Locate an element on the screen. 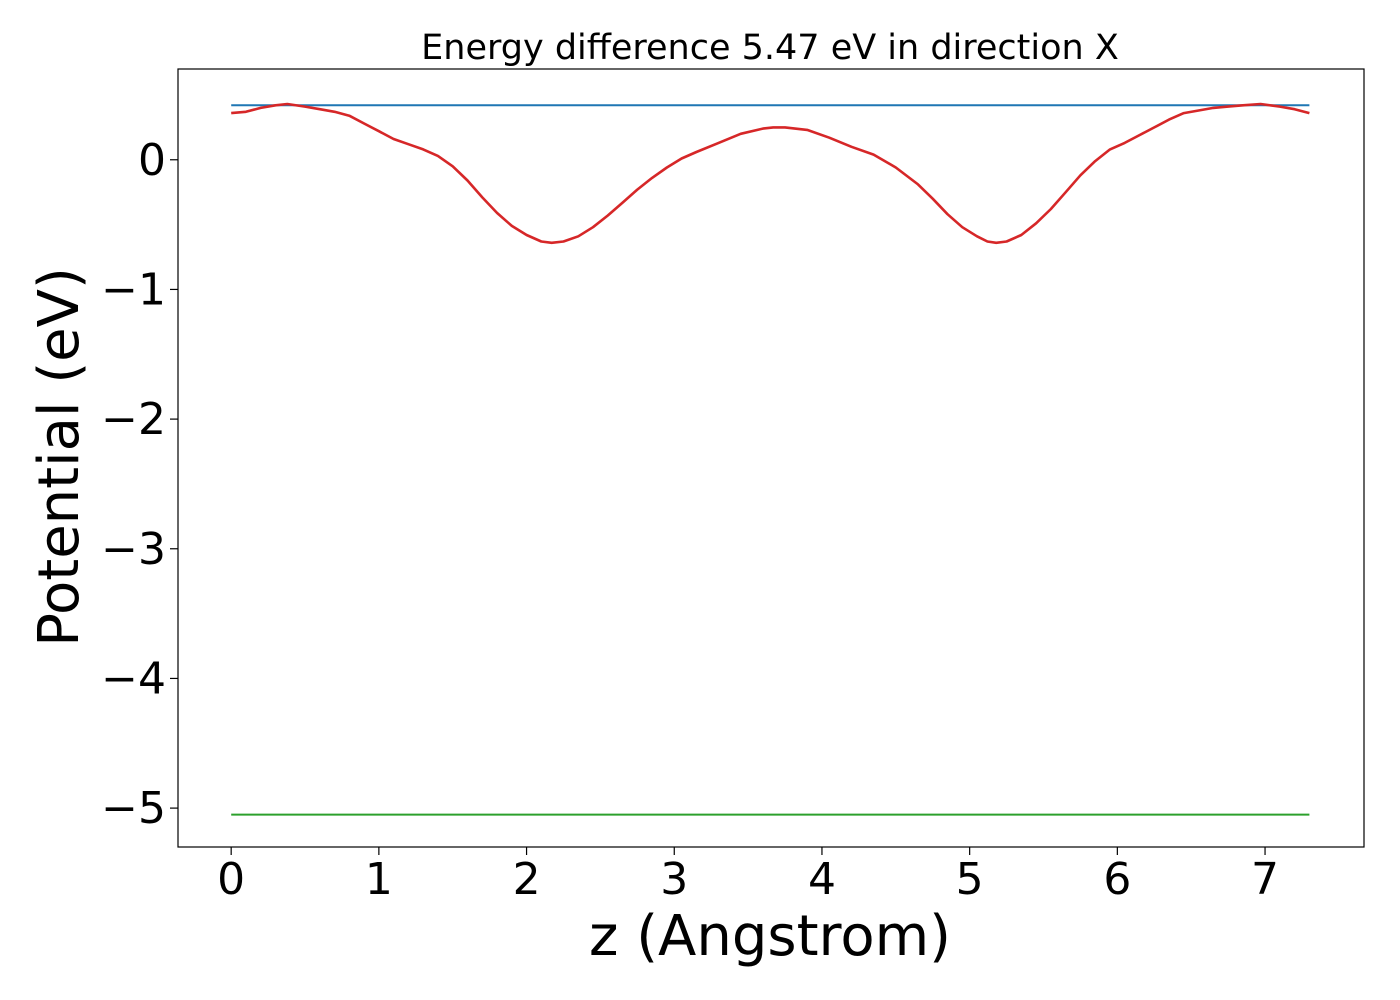 The image size is (1400, 1000). y-tick-label: 0 is located at coordinates (152, 160).